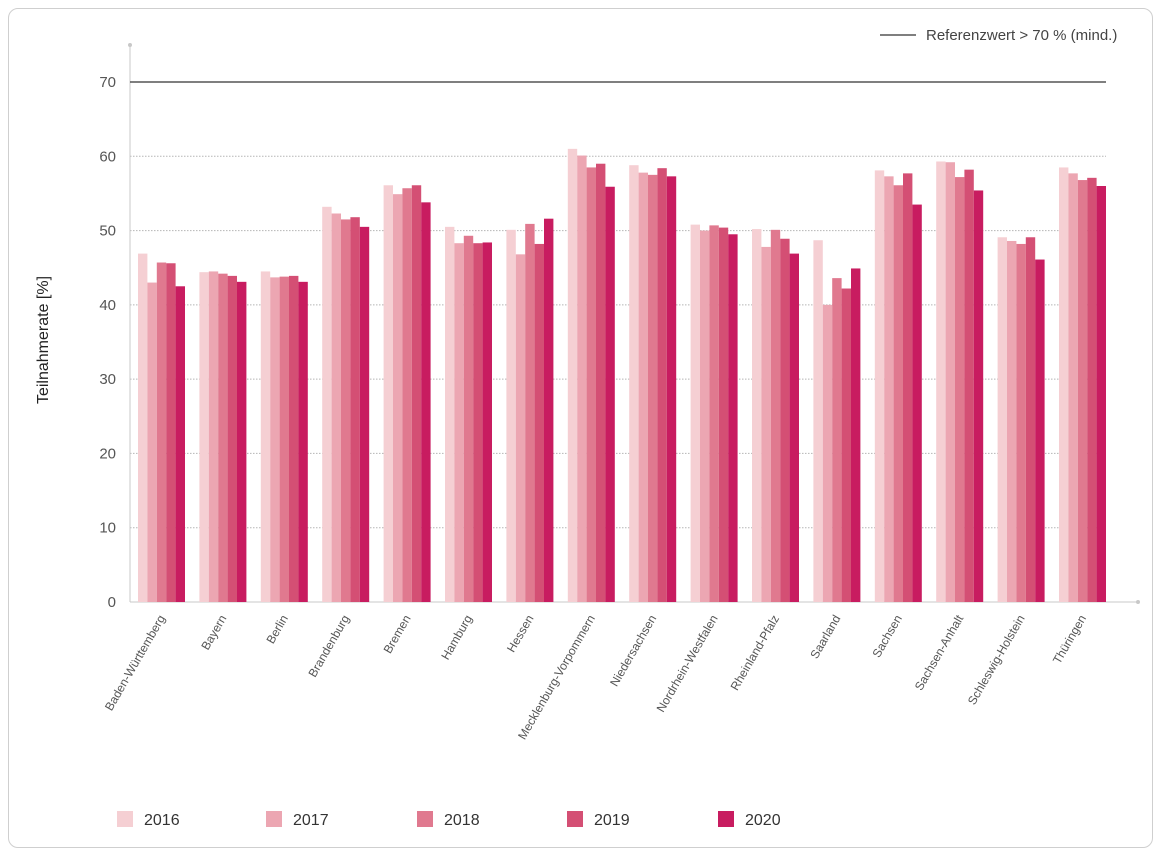 The height and width of the screenshot is (848, 1161). Describe the element at coordinates (43, 340) in the screenshot. I see `y-axis-label: Teilnahmerate [%]` at that location.